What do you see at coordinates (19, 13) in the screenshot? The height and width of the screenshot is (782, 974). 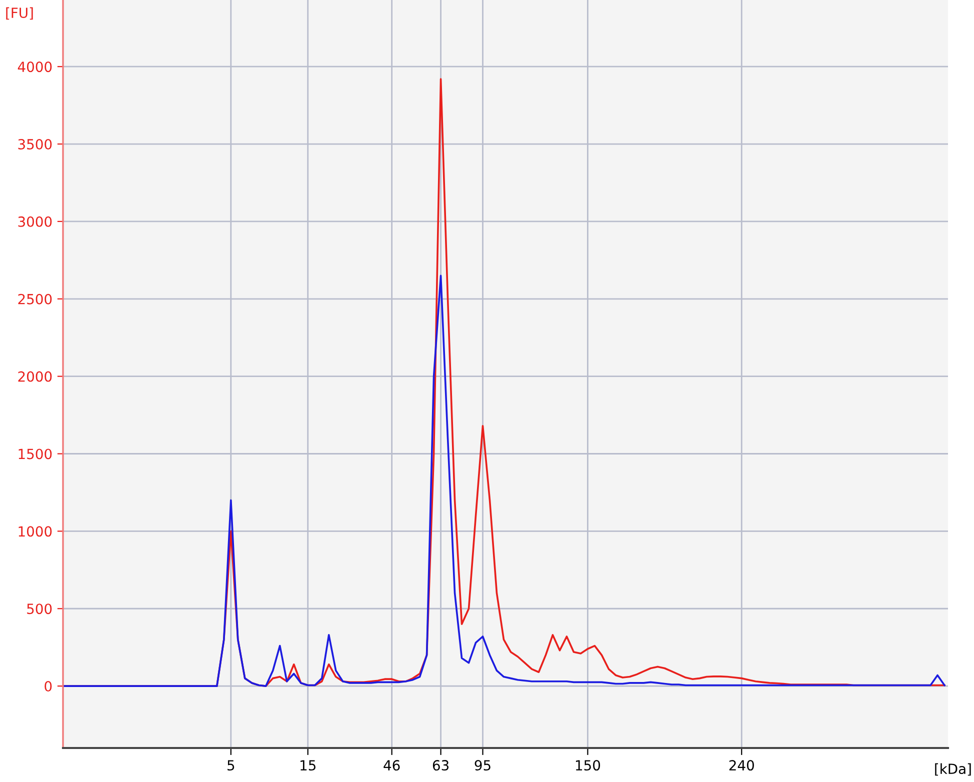 I see `y-axis-title: [FU]` at bounding box center [19, 13].